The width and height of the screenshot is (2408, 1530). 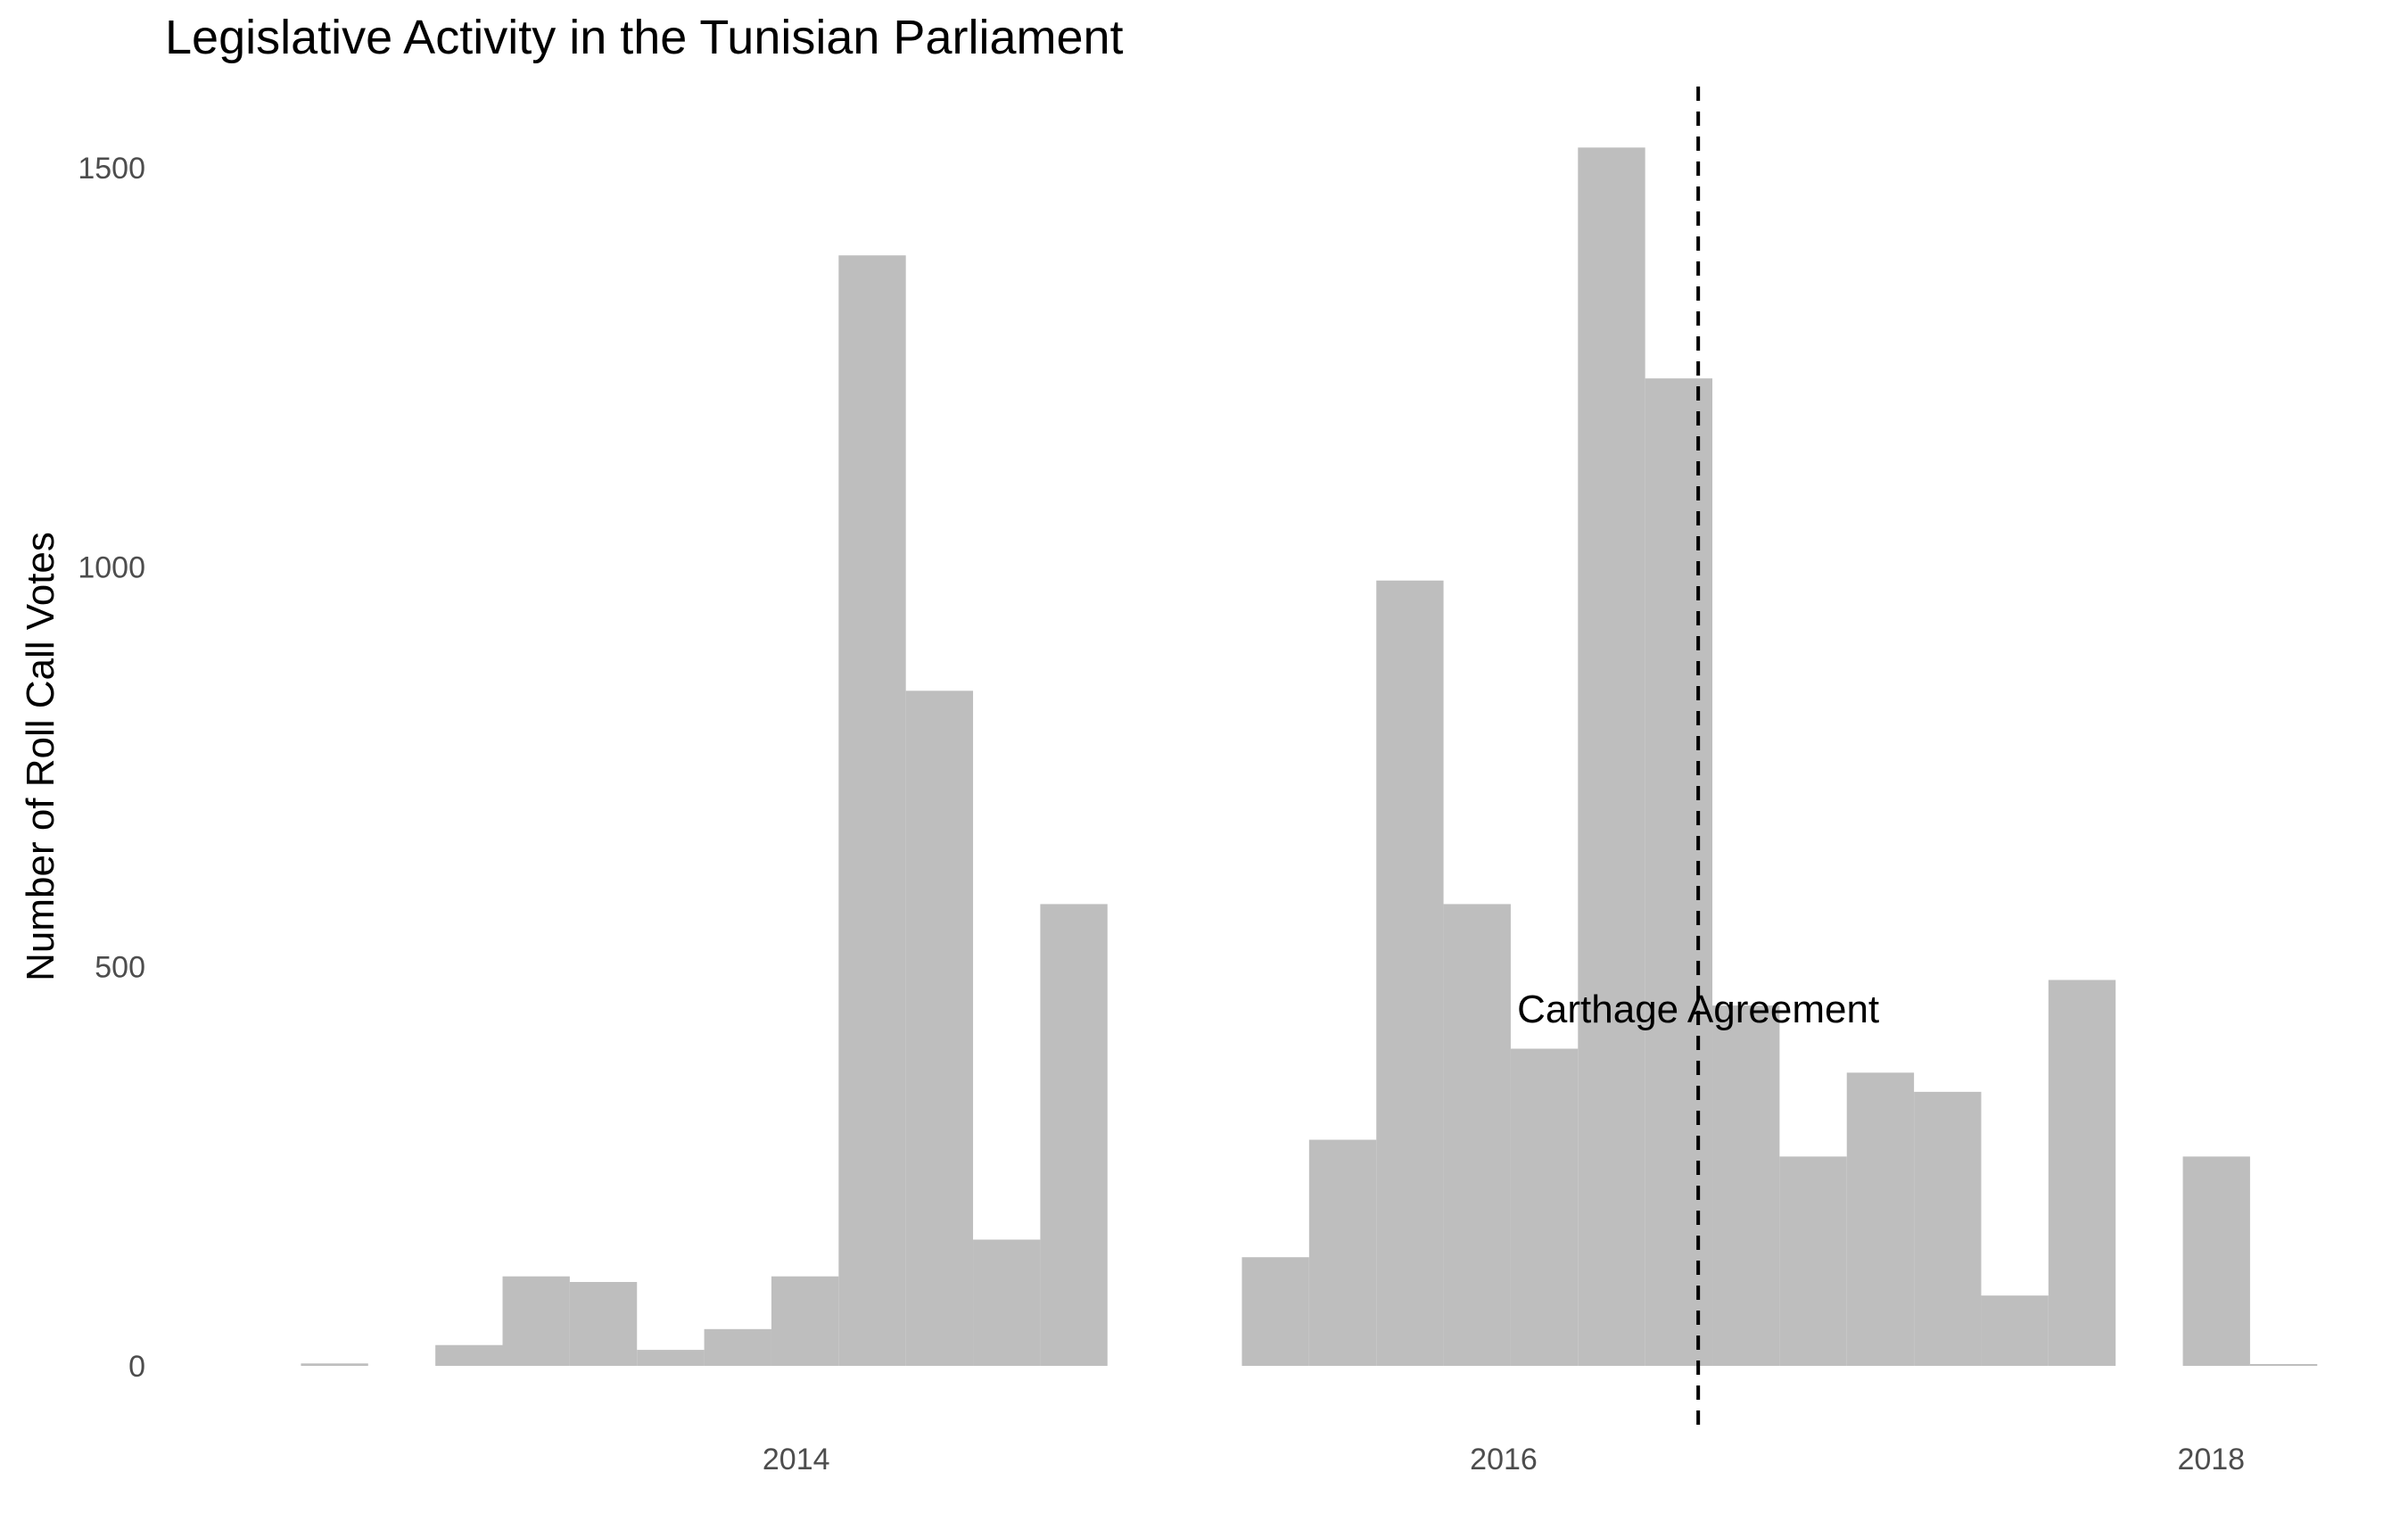 I want to click on x-axis-ticks: 2014 2016 2018, so click(x=1504, y=1459).